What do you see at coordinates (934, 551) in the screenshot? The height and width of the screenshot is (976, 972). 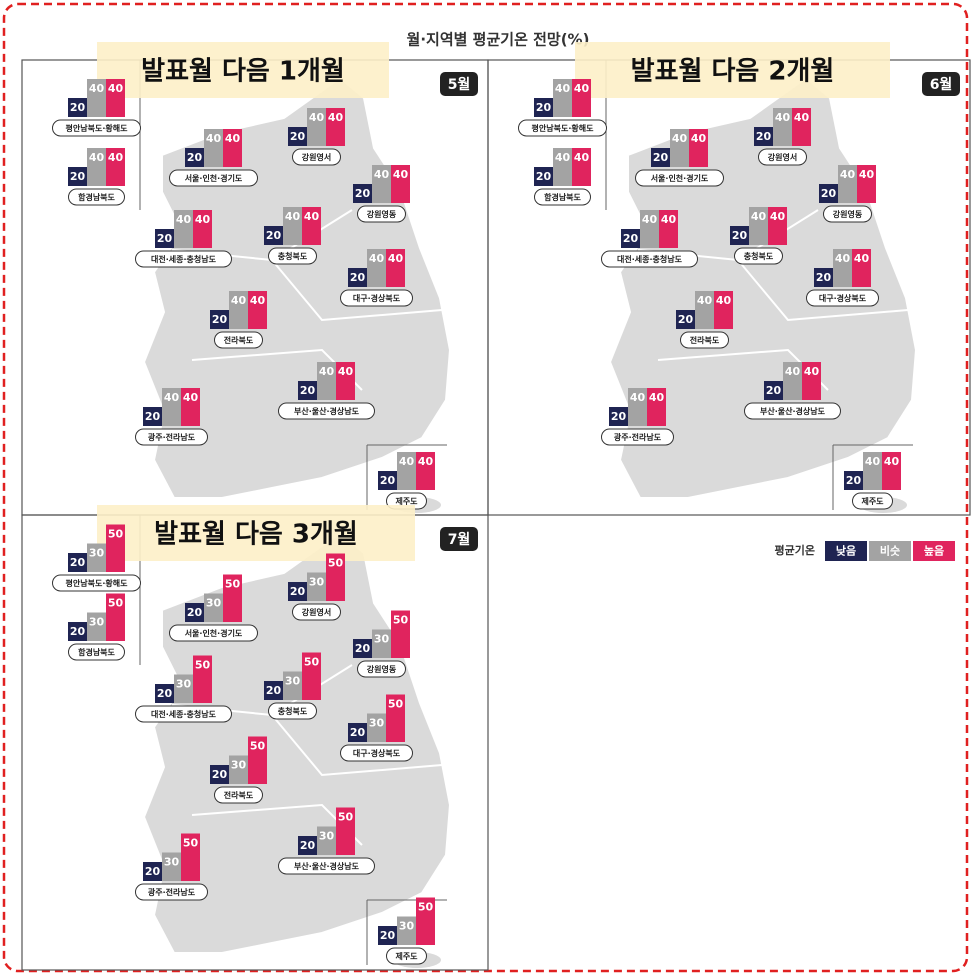 I see `legend-swatch` at bounding box center [934, 551].